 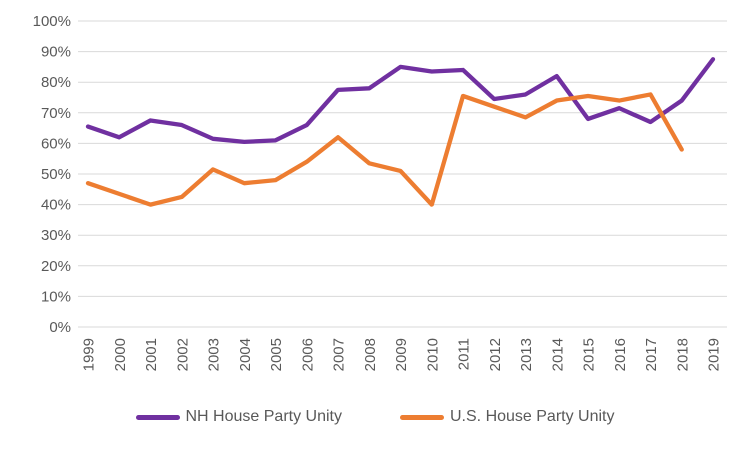 I want to click on x-axis-tick-label: 2009, so click(x=401, y=354).